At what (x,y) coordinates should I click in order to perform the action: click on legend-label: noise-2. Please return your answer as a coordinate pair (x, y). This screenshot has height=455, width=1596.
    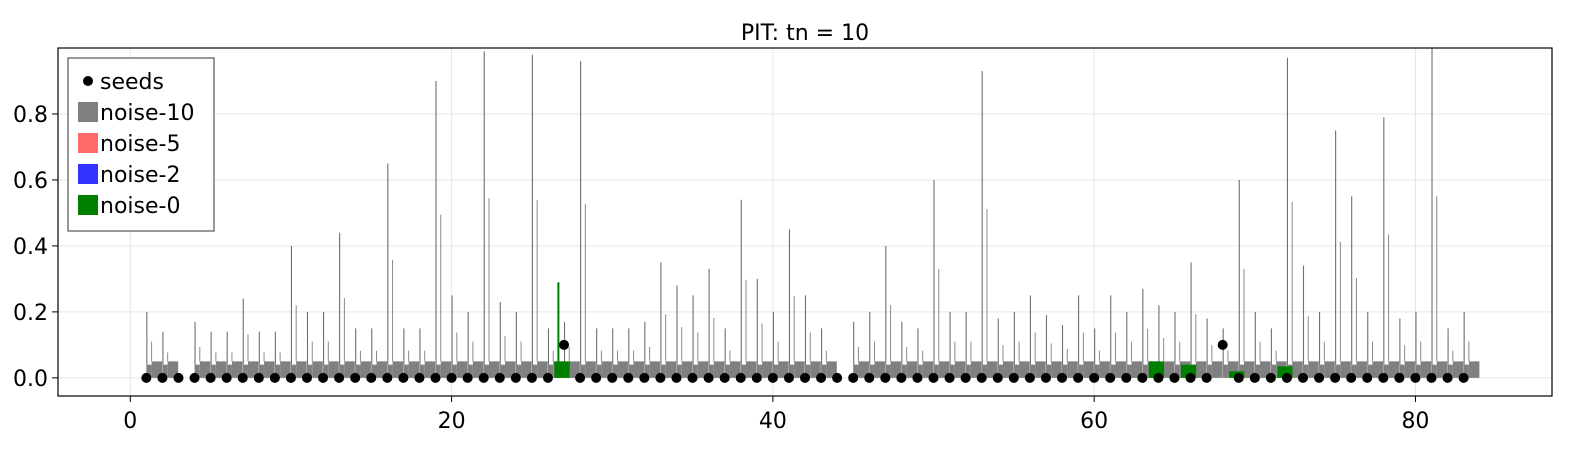
    Looking at the image, I should click on (140, 175).